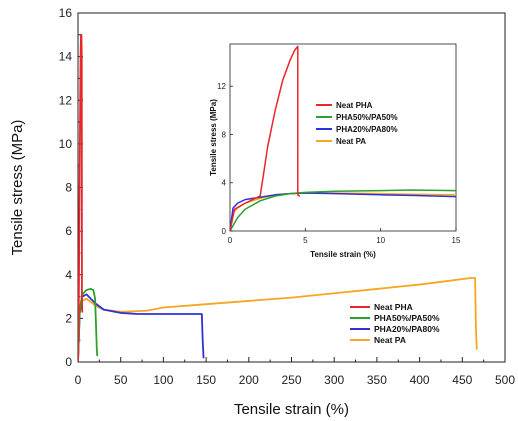  I want to click on inset-legend-label-pha50-pa50: PHA50%/PA50%, so click(367, 117).